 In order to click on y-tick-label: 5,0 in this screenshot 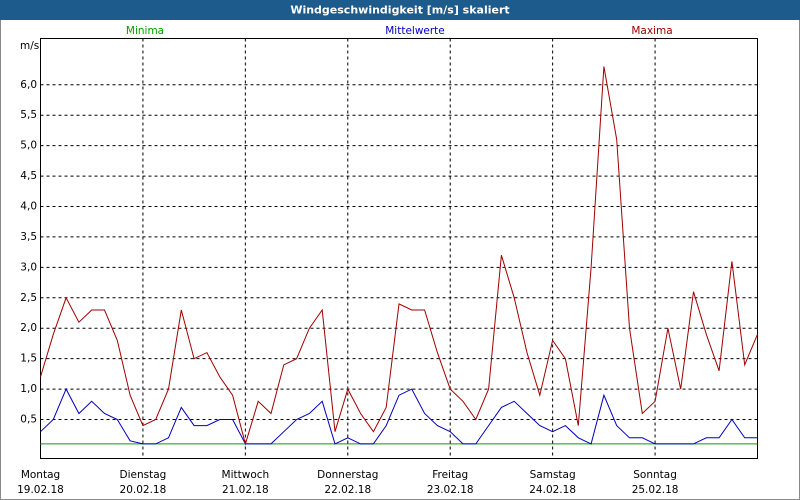, I will do `click(28, 146)`.